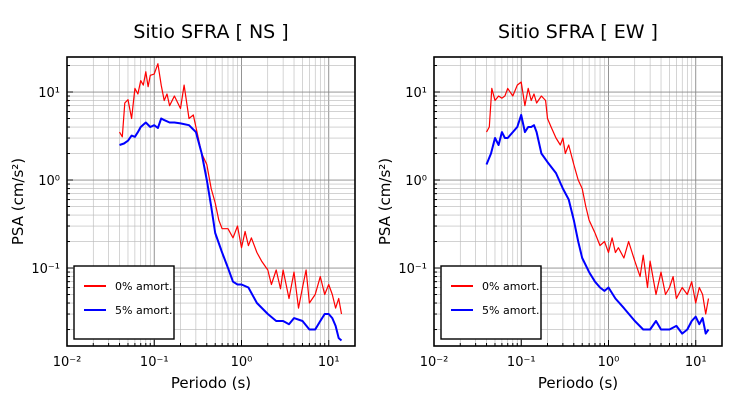  What do you see at coordinates (210, 32) in the screenshot?
I see `chart-title: Sitio SFRA [ NS ]` at bounding box center [210, 32].